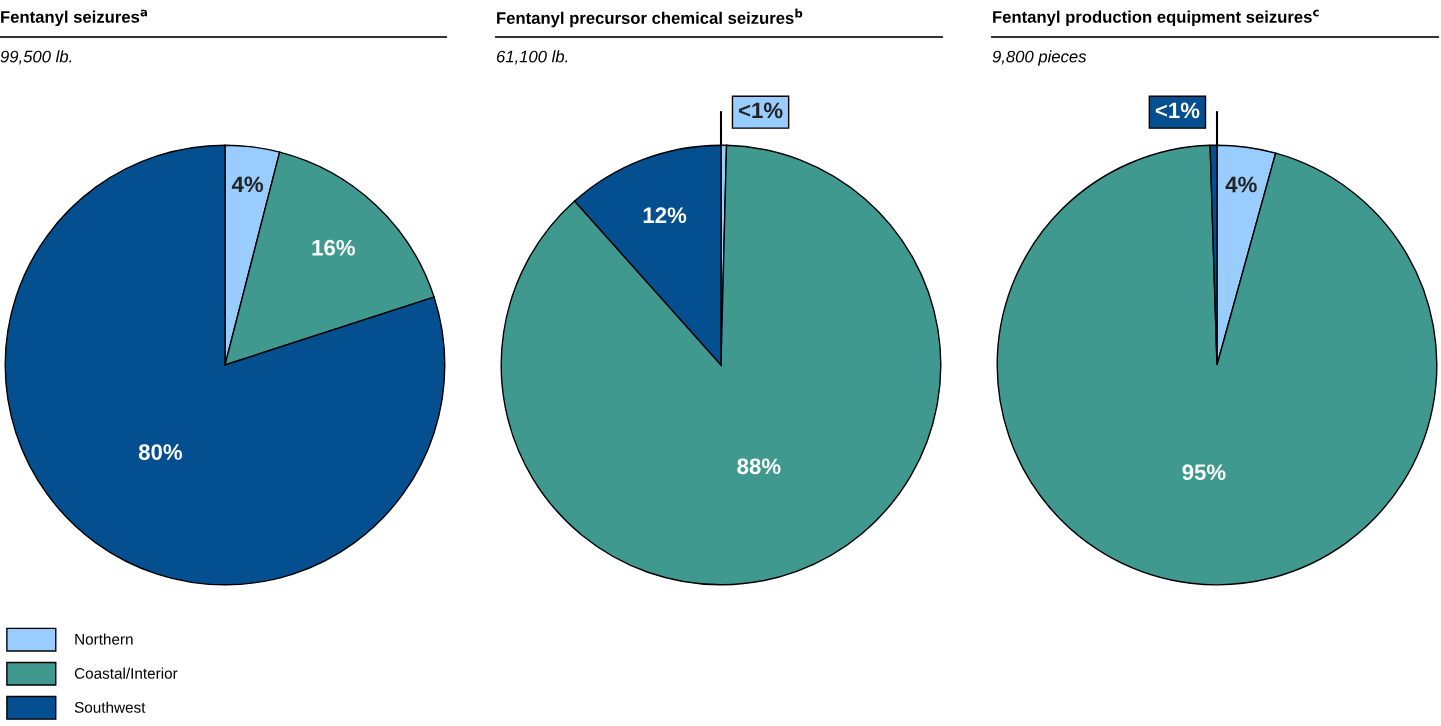  Describe the element at coordinates (333, 247) in the screenshot. I see `data-label: 16%` at that location.